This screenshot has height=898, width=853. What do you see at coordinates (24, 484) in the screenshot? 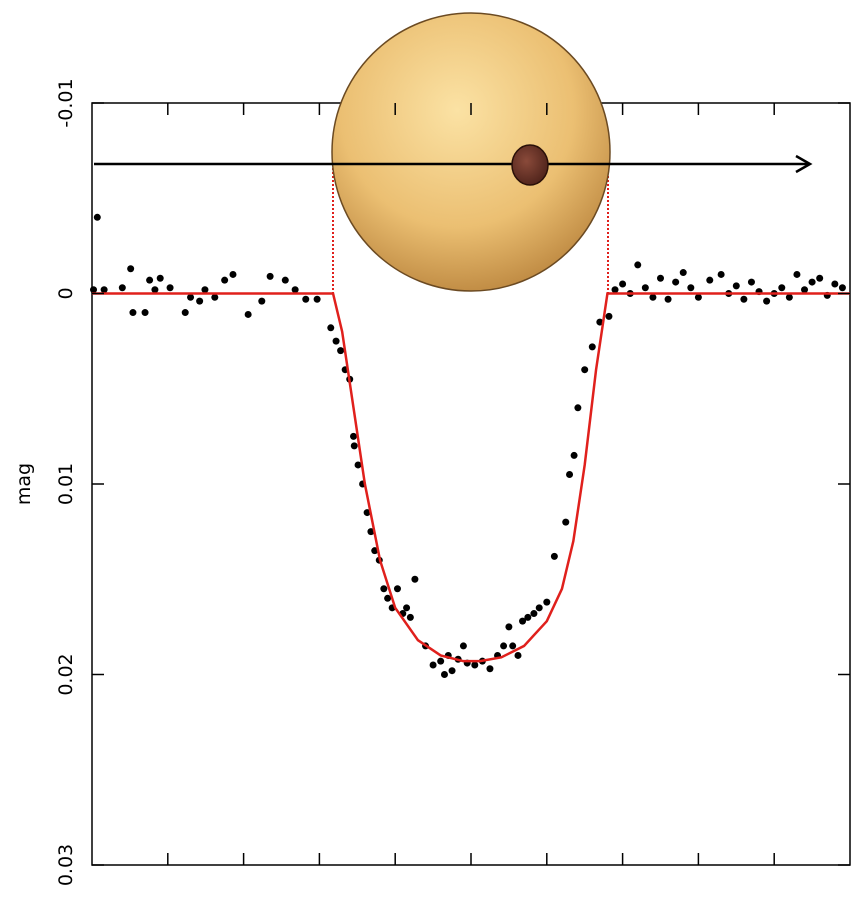
I see `y-axis-label: mag` at bounding box center [24, 484].